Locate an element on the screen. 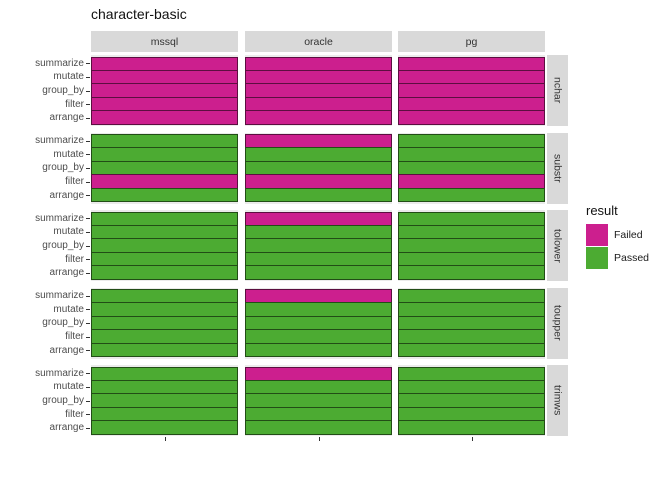 Image resolution: width=672 pixels, height=480 pixels. panel-substr-mssql is located at coordinates (164, 168).